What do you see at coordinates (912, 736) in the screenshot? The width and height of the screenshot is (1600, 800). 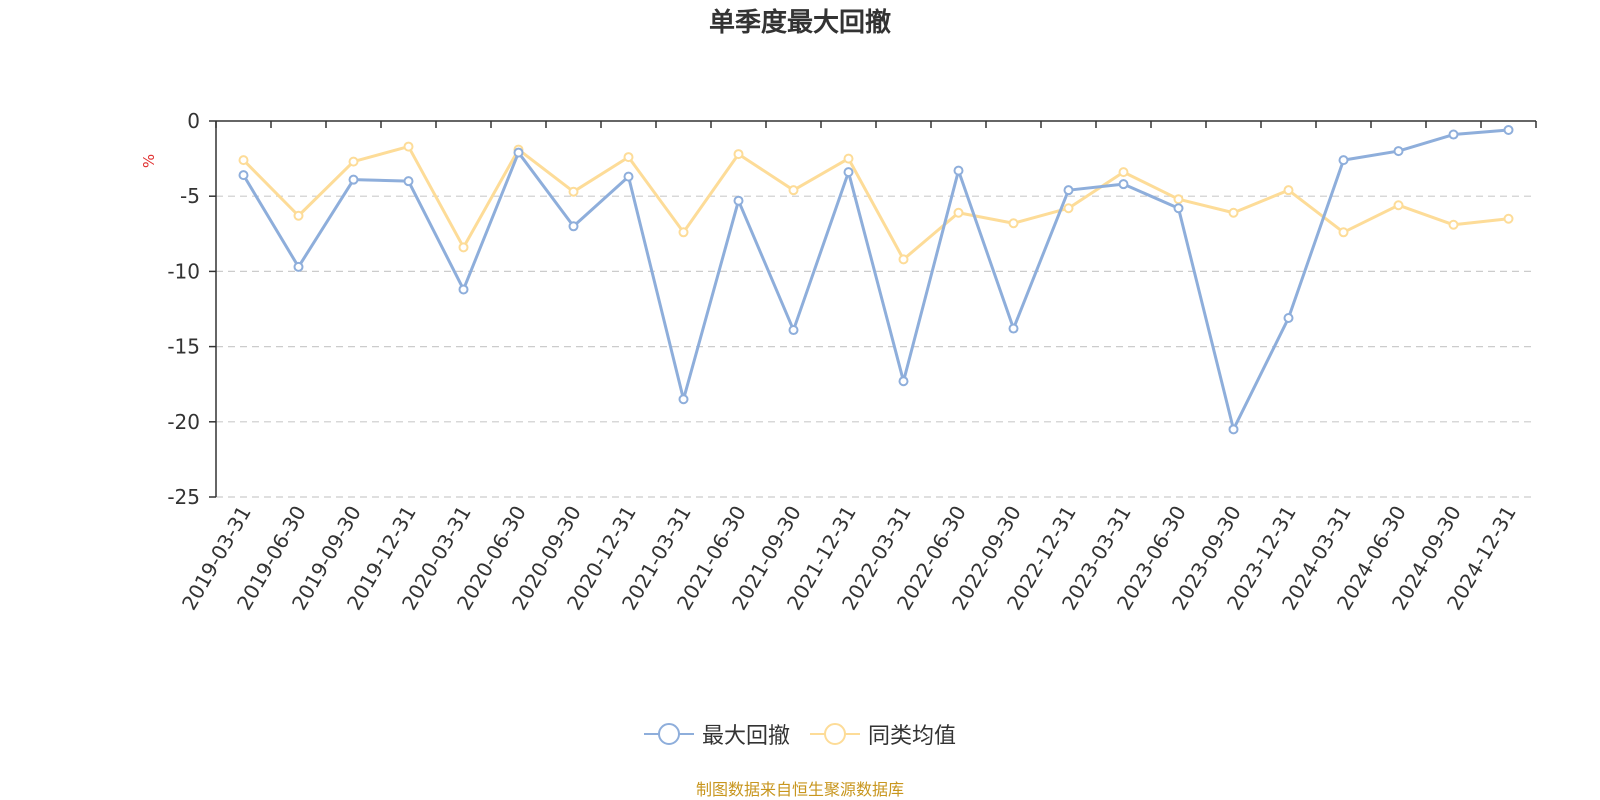 I see `legend-label-peer-average: 同类均值` at bounding box center [912, 736].